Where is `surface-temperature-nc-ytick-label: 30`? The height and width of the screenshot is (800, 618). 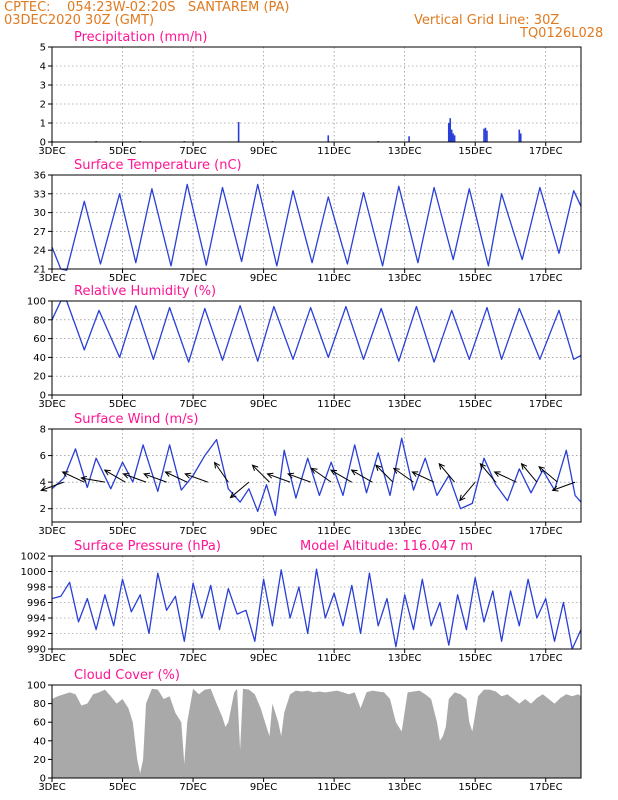 surface-temperature-nc-ytick-label: 30 is located at coordinates (39, 213).